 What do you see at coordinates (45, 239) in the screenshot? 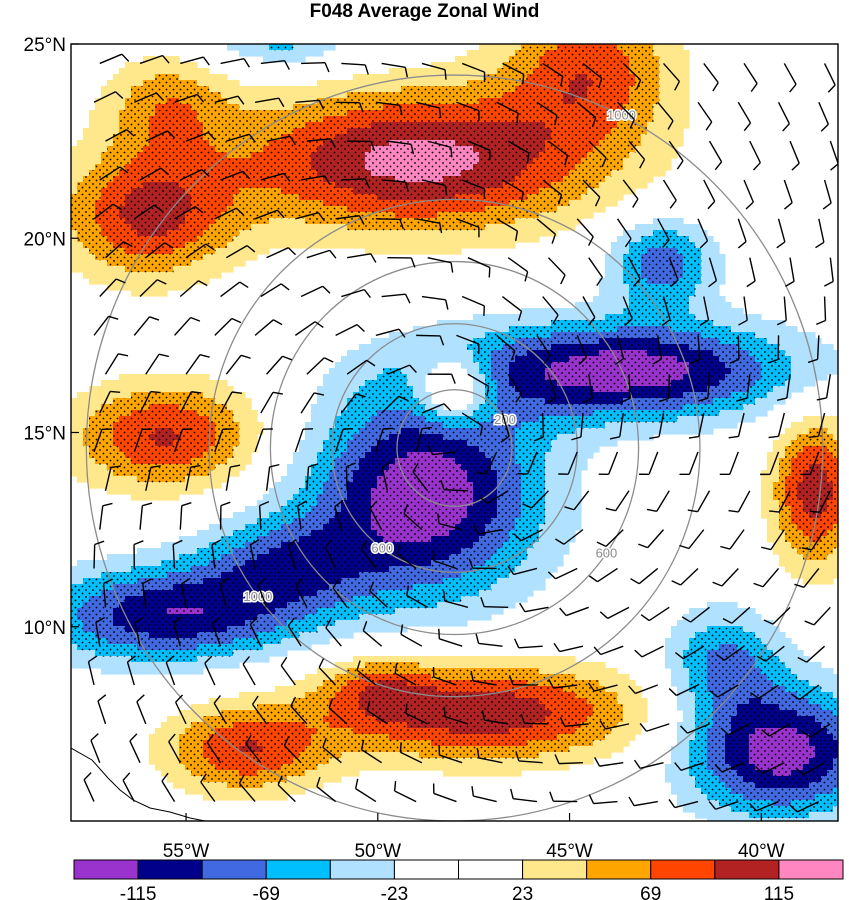
I see `y-tick-label: 20°N` at bounding box center [45, 239].